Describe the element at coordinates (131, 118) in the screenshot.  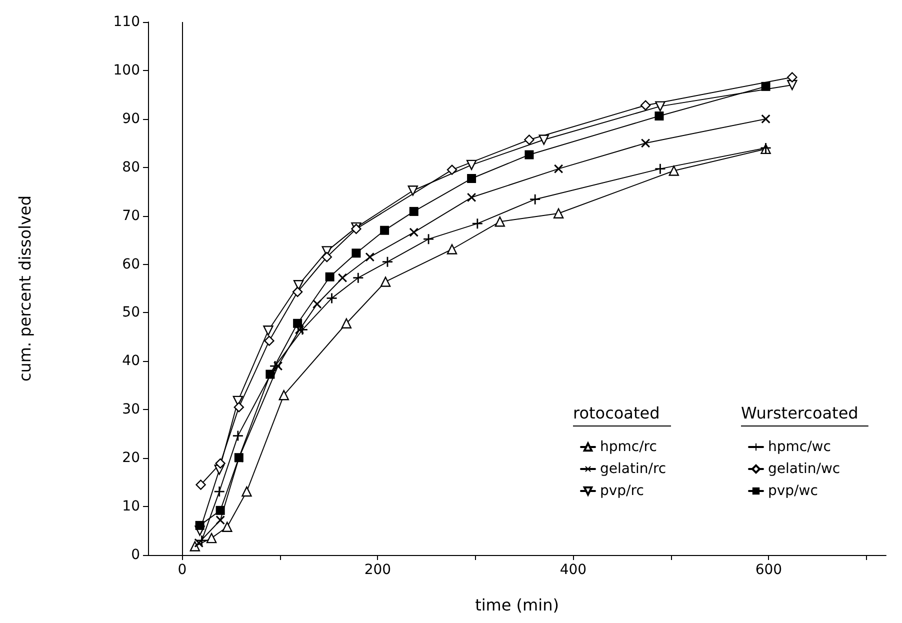
I see `y-tick-label: 90` at that location.